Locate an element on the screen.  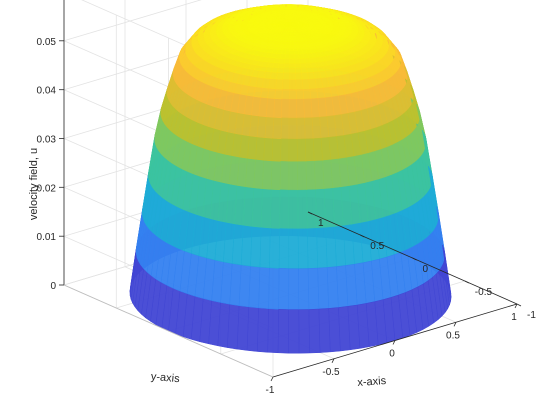
grid-line-back-z is located at coordinates (132, 21).